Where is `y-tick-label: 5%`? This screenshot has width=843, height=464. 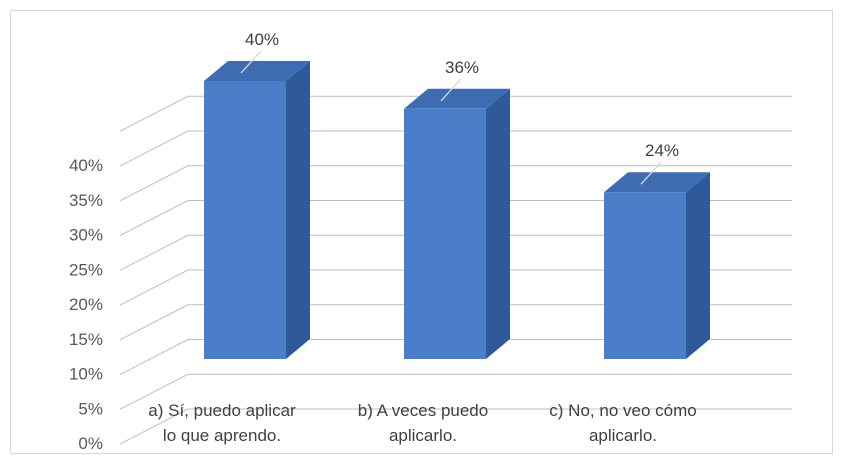
y-tick-label: 5% is located at coordinates (90, 408).